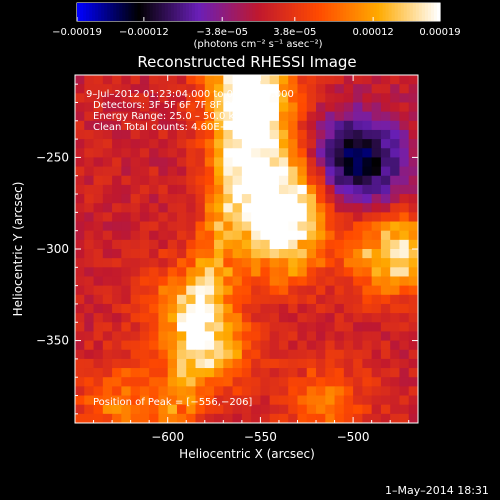 This screenshot has width=500, height=500. Describe the element at coordinates (170, 116) in the screenshot. I see `energy-range: Energy Range: 25.0 – 50.0 keV` at that location.